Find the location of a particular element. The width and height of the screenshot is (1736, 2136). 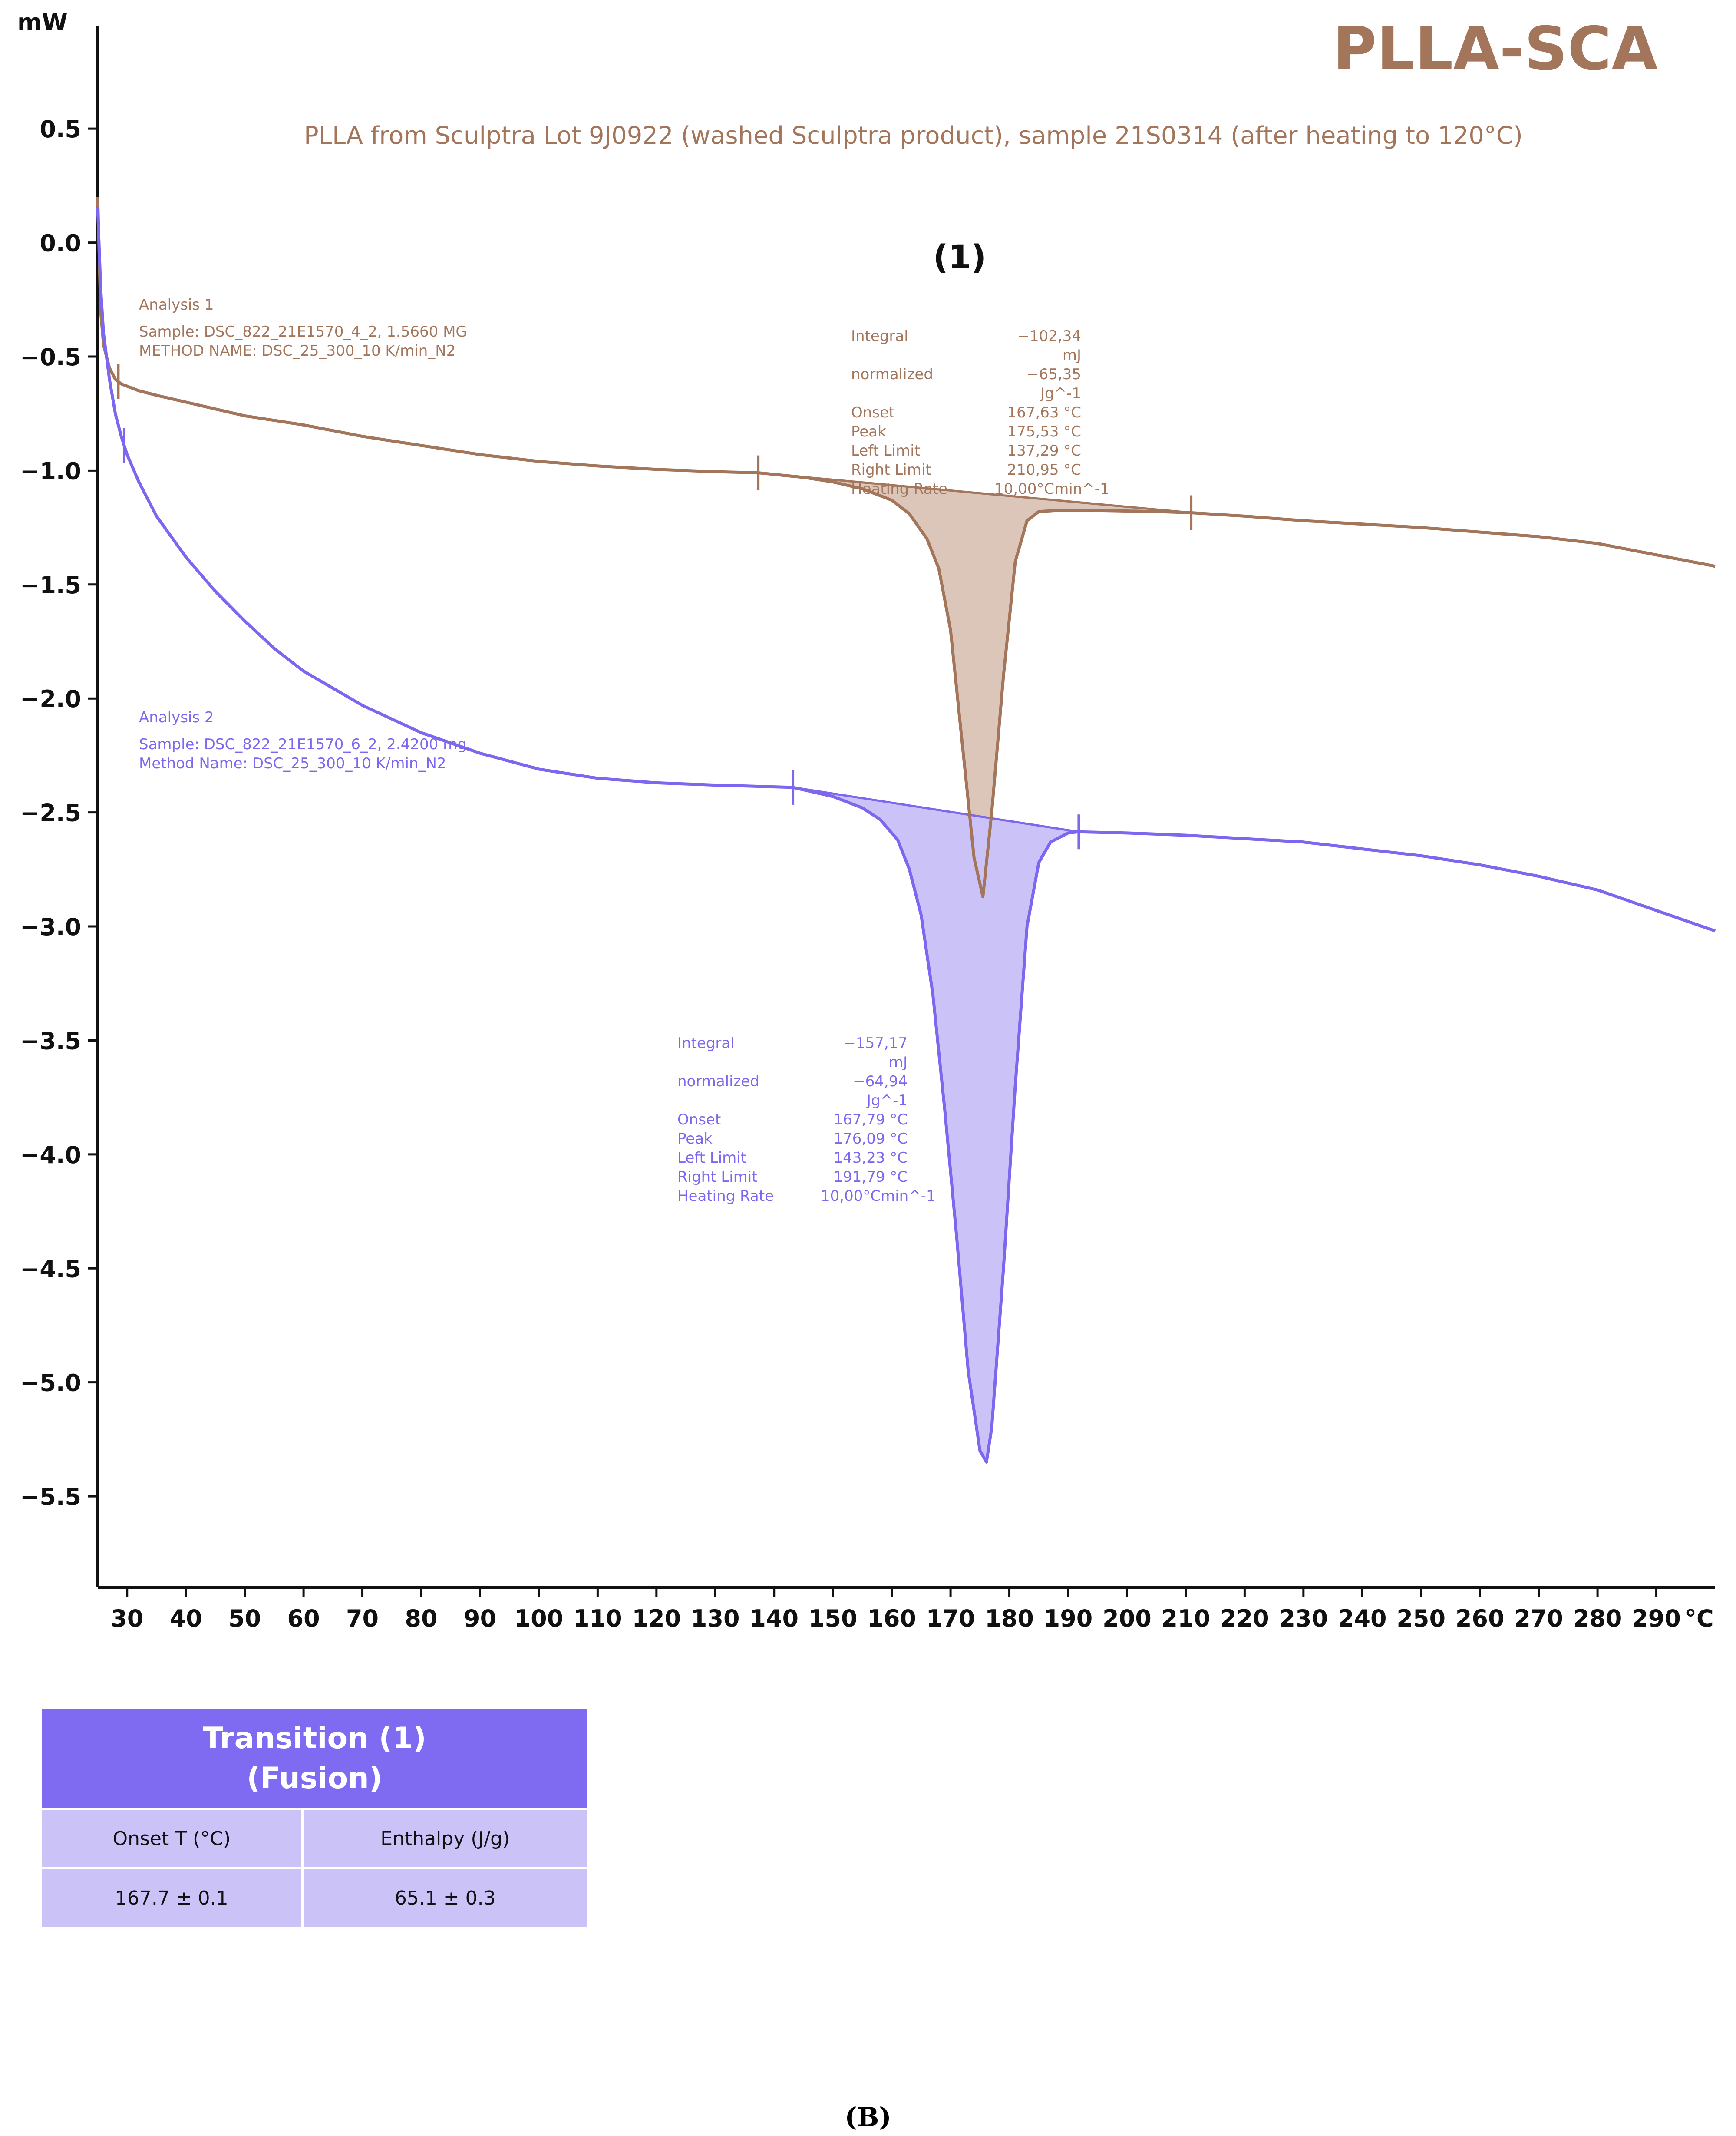

enthalpy-value: 65.1 ± 0.3 is located at coordinates (445, 1898).